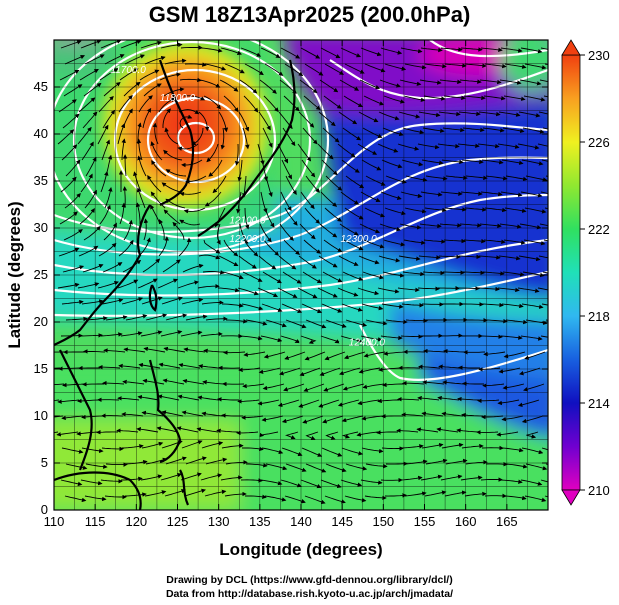 The image size is (619, 605). Describe the element at coordinates (383, 521) in the screenshot. I see `x-tick-label: 150` at that location.